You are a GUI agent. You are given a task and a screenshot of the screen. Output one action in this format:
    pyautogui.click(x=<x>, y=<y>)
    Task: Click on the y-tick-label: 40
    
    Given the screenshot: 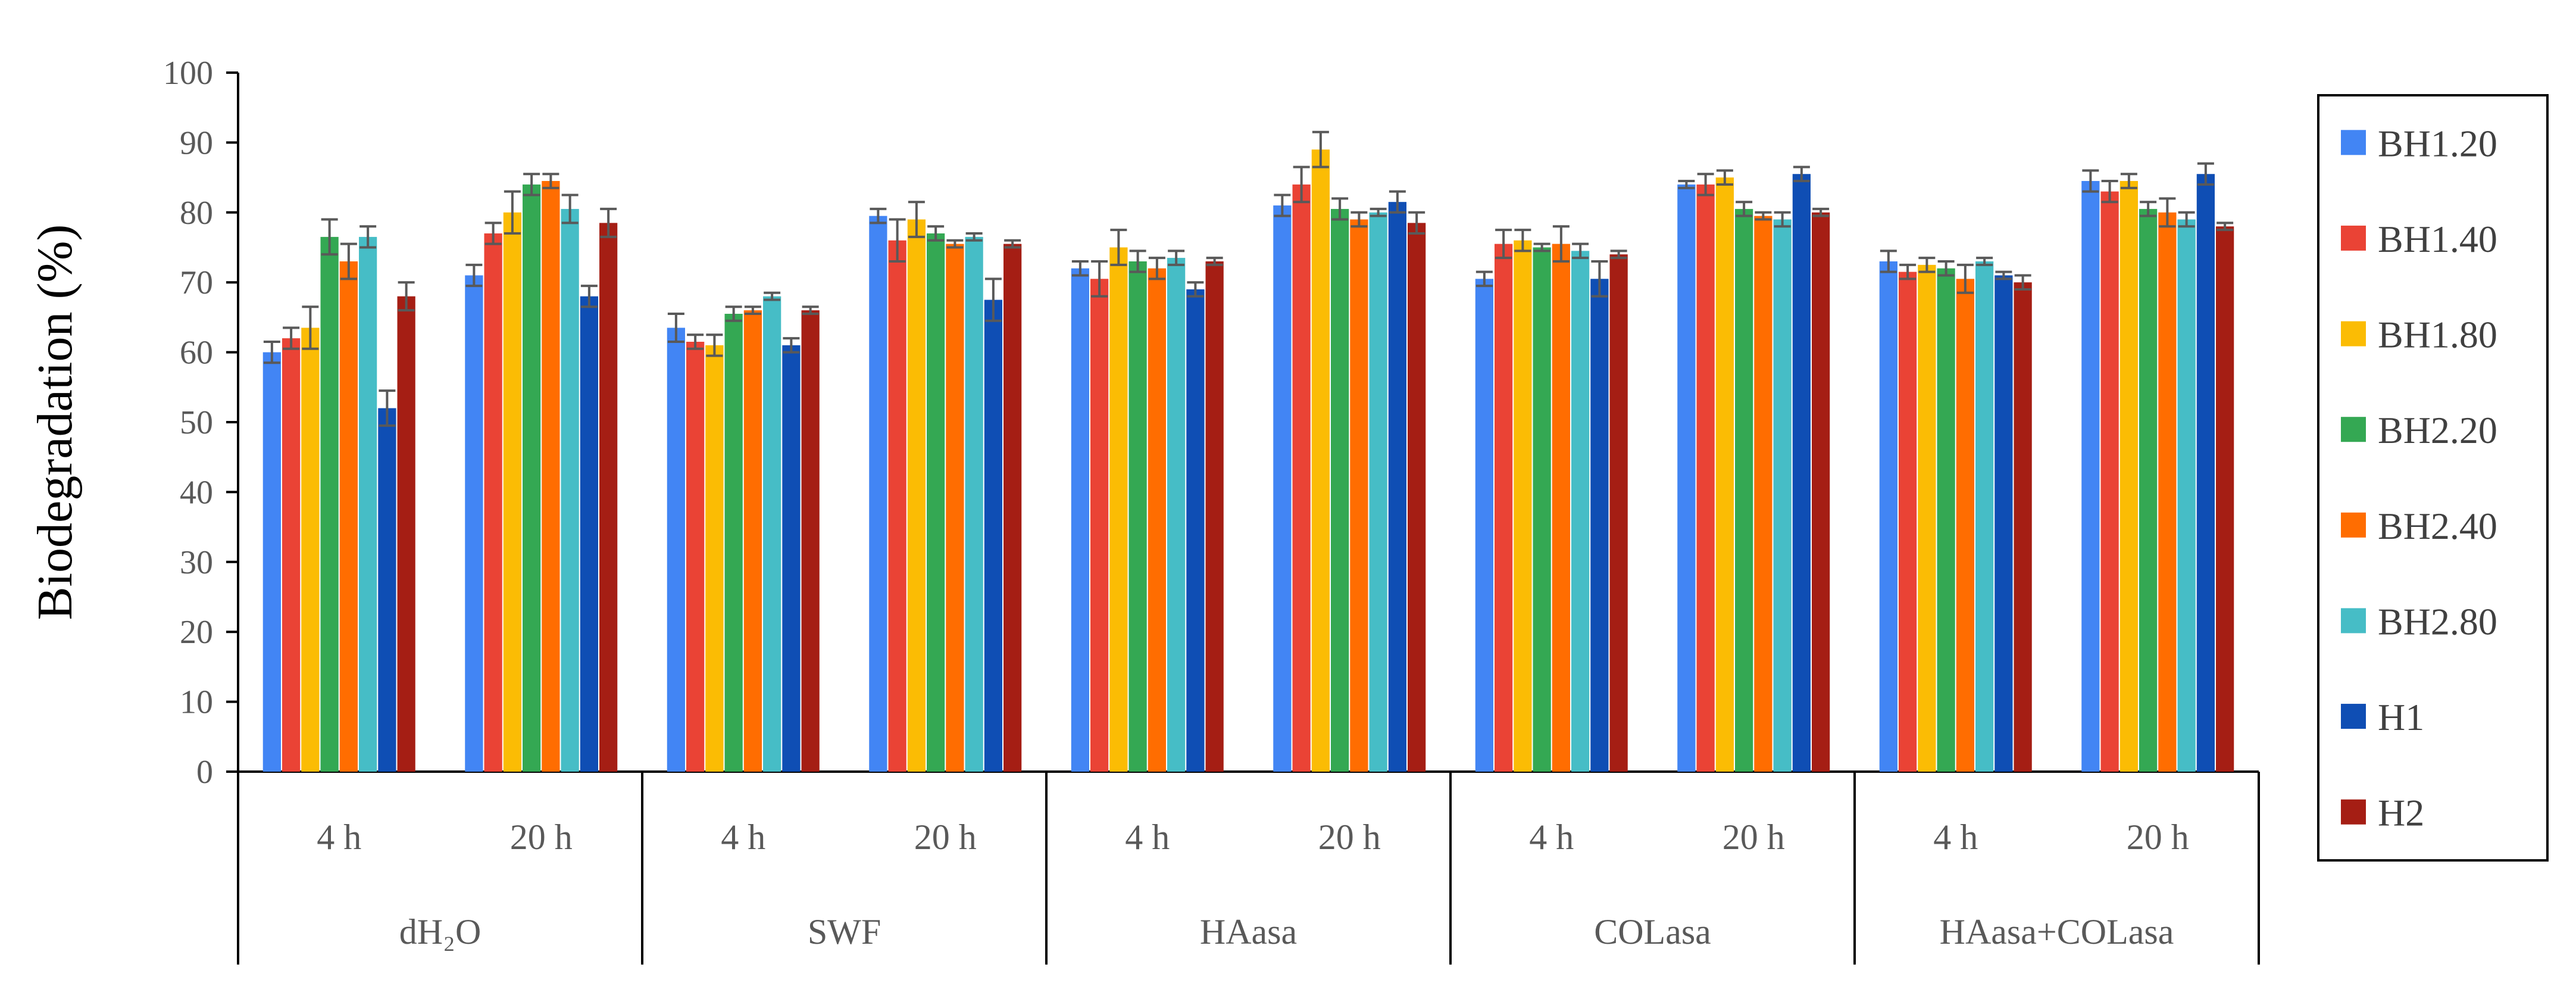 What is the action you would take?
    pyautogui.click(x=196, y=492)
    